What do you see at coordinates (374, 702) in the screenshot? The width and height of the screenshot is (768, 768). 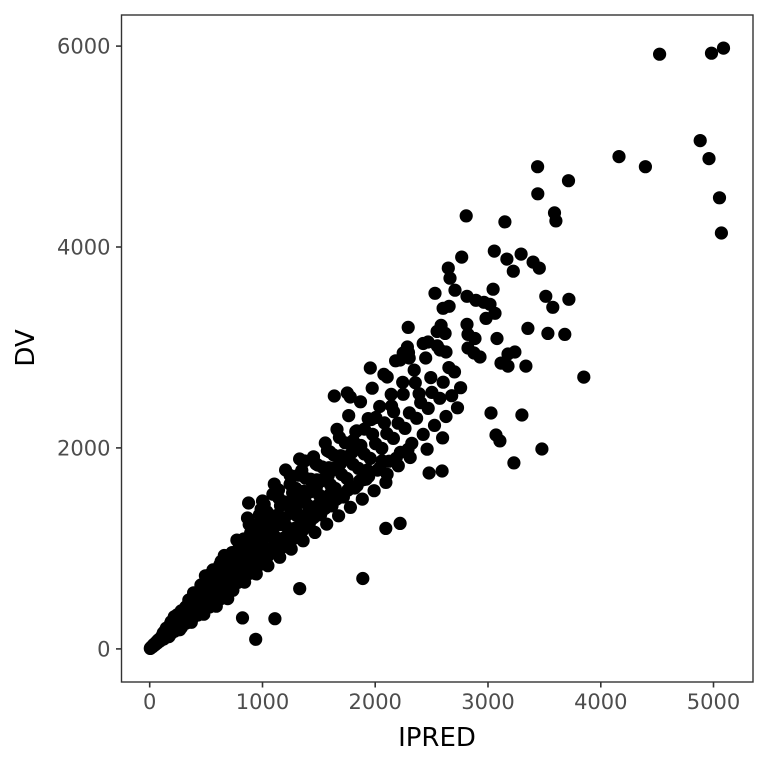 I see `x-tick-label: 2000` at bounding box center [374, 702].